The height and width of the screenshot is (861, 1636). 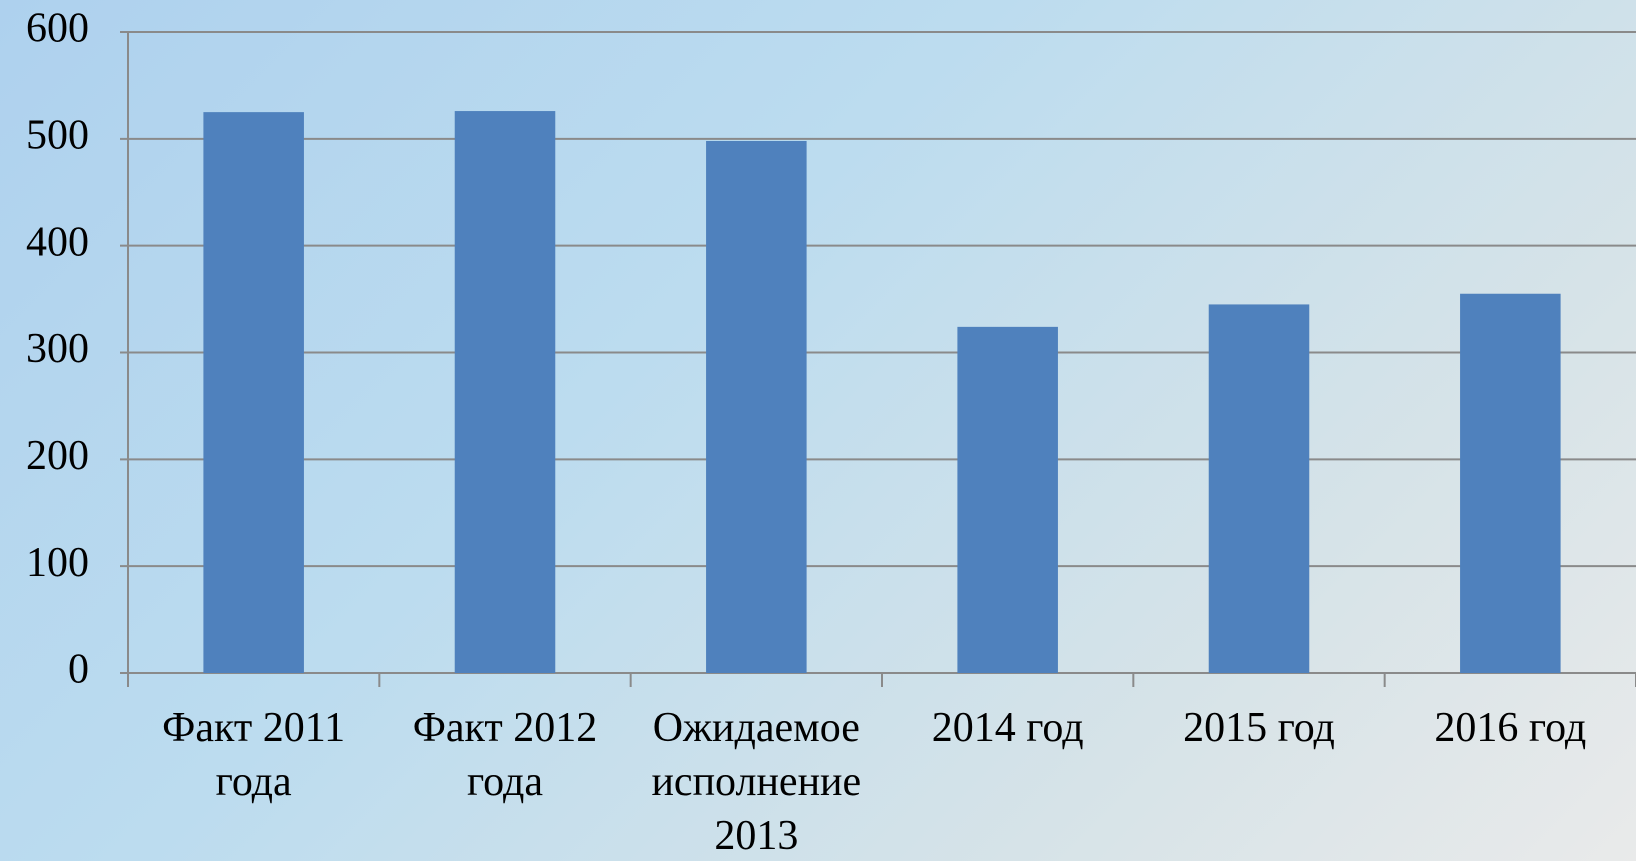 I want to click on y-tick-label: 0, so click(x=78, y=670).